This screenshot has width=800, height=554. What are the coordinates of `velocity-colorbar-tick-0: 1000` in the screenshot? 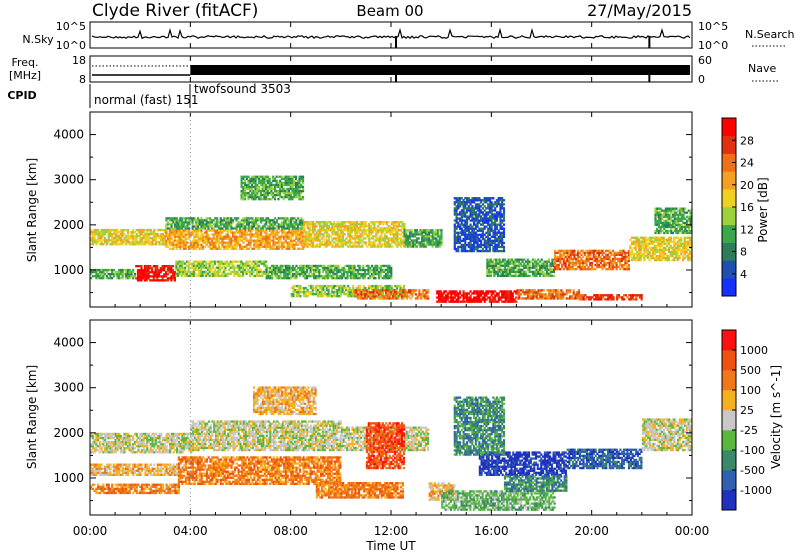 It's located at (754, 350).